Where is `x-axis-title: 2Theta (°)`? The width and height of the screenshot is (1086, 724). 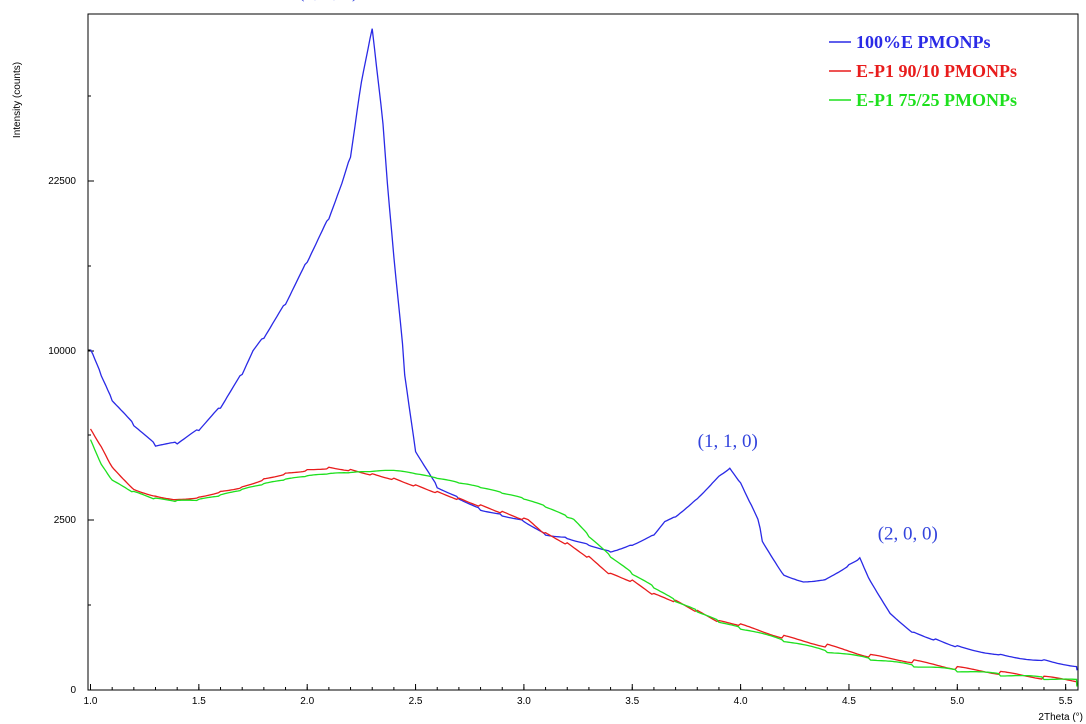
x-axis-title: 2Theta (°) is located at coordinates (1060, 717).